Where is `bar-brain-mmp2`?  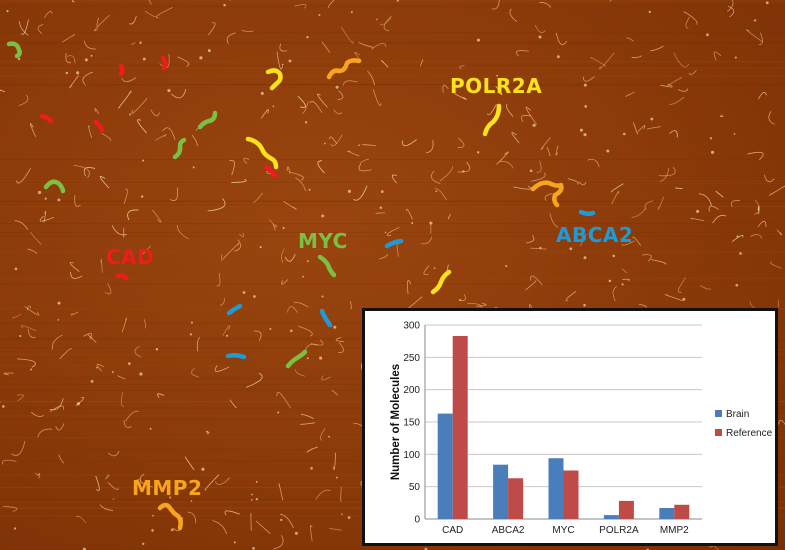 bar-brain-mmp2 is located at coordinates (667, 513).